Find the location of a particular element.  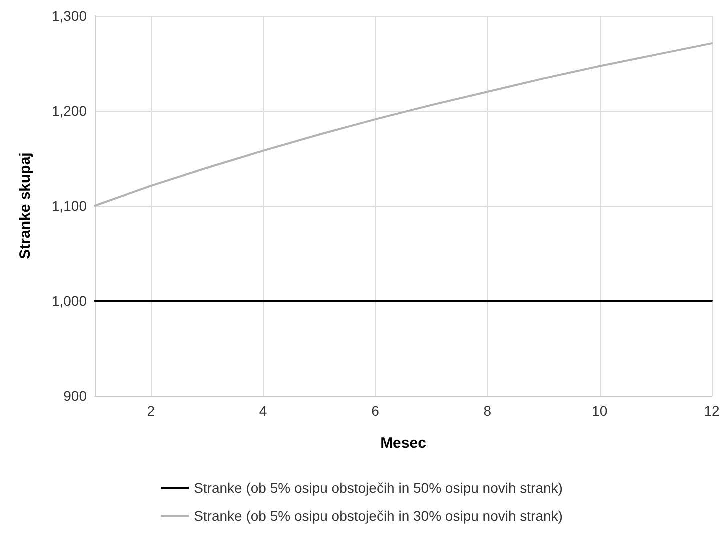

y-axis-title: Stranke skupaj is located at coordinates (25, 206).